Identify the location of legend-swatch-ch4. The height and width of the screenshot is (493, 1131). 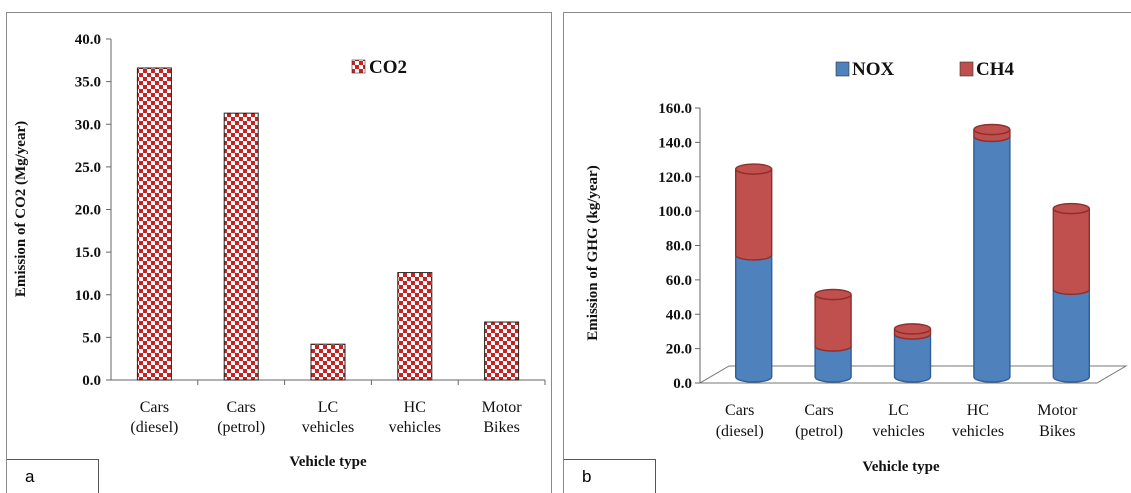
(966, 69).